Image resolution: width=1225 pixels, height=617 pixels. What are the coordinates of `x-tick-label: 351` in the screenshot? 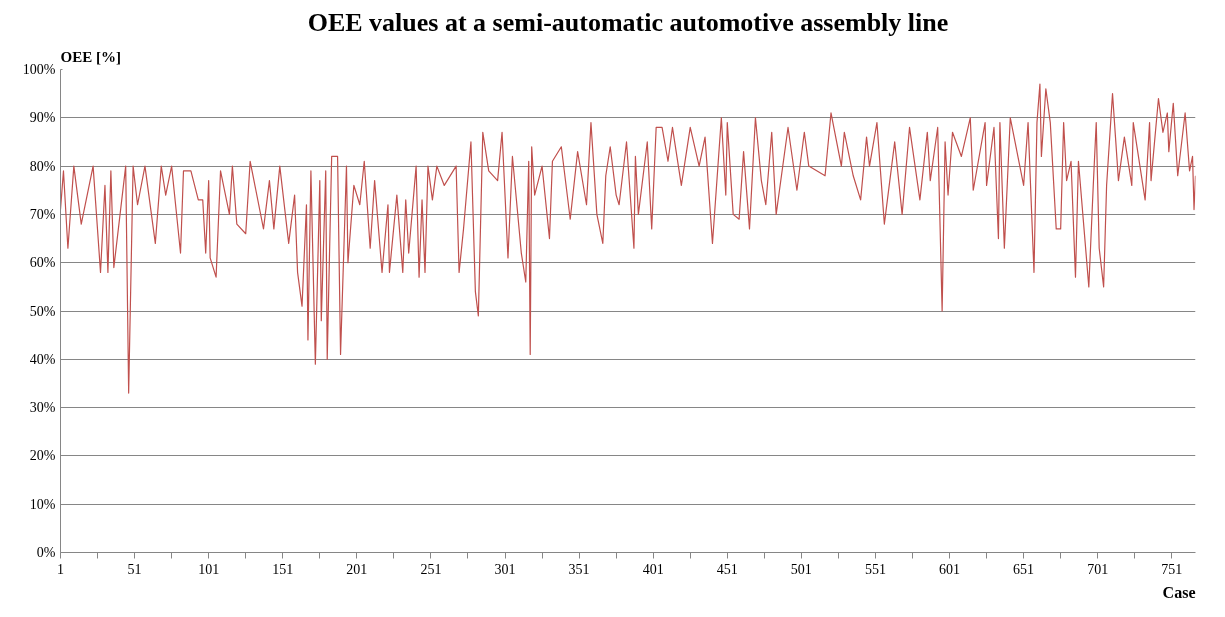 It's located at (579, 569).